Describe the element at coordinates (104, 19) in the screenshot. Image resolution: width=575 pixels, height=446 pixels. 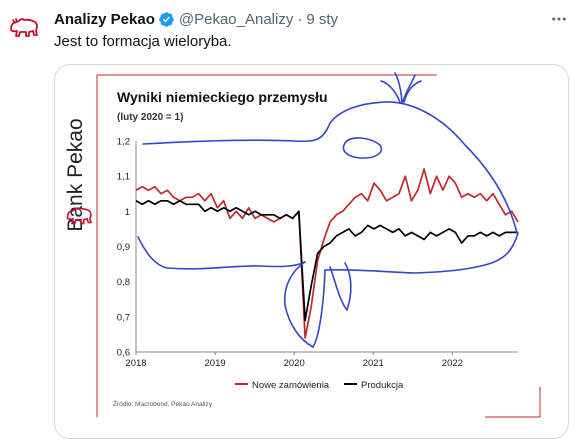
I see `display-name: Analizy Pekao` at that location.